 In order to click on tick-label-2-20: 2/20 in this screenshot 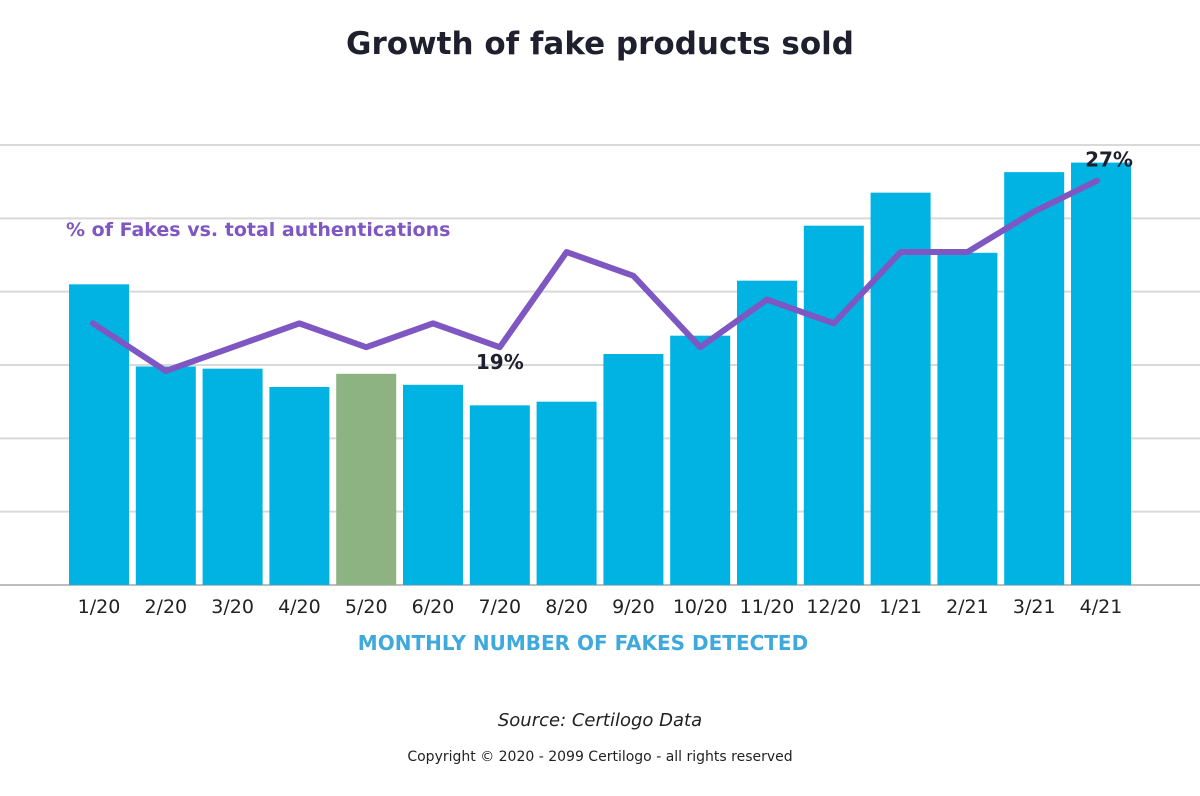, I will do `click(165, 607)`.